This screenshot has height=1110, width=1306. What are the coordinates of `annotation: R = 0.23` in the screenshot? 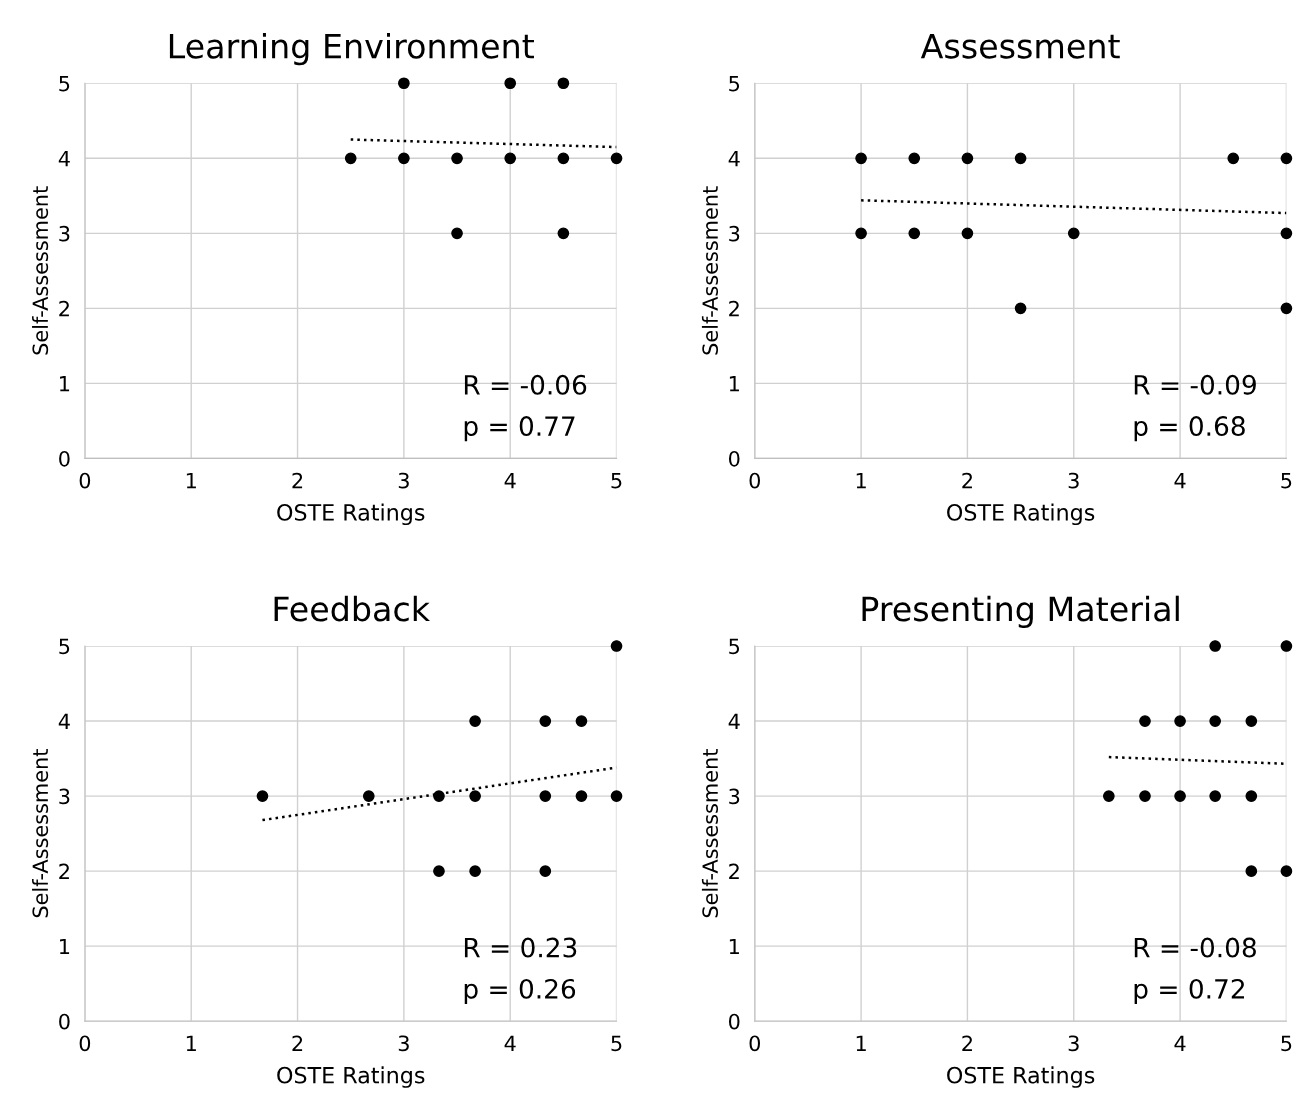 It's located at (520, 947).